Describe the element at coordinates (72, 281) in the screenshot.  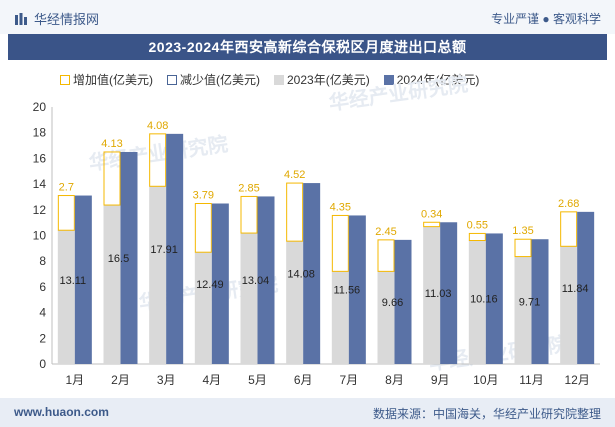
I see `value-2024-label: 13.11` at that location.